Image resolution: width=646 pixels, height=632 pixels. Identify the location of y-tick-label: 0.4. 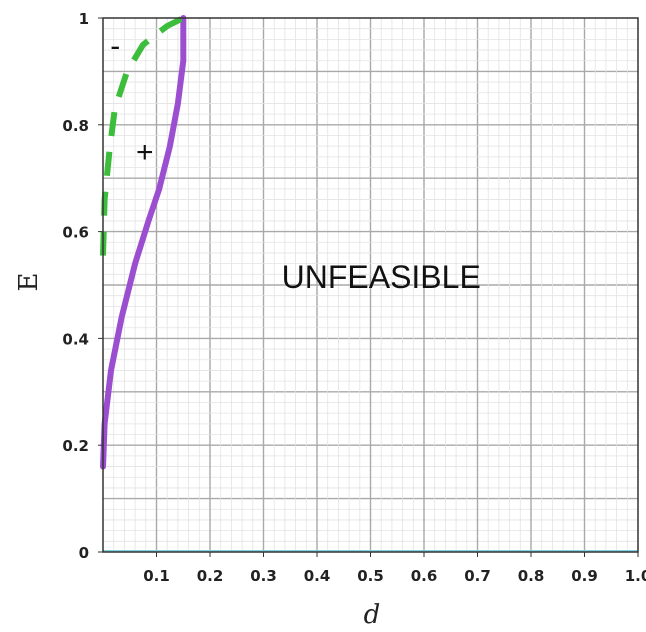
(75, 339).